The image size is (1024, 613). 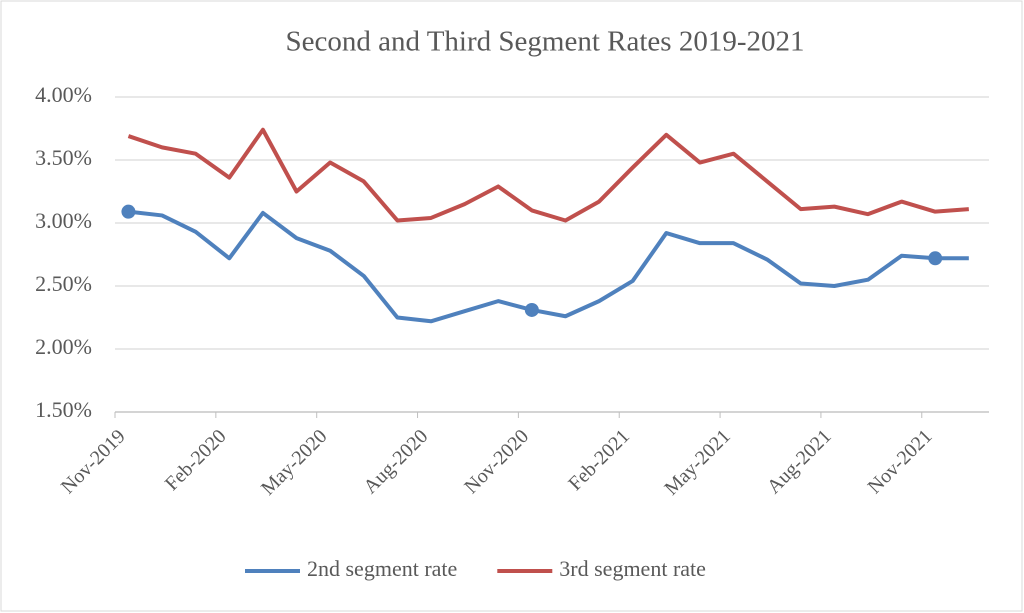 What do you see at coordinates (632, 568) in the screenshot?
I see `legend-label: 3rd segment rate` at bounding box center [632, 568].